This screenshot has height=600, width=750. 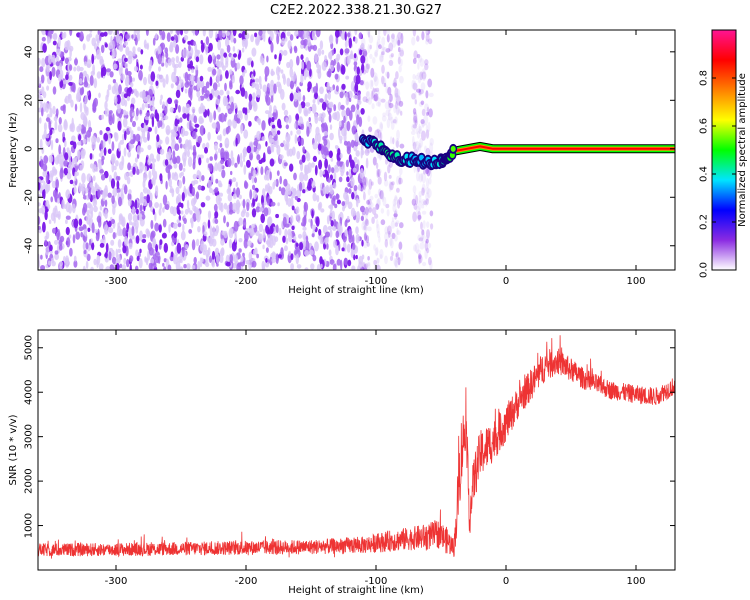 I want to click on figure-title: C2E2.2022.338.21.30.G27, so click(x=356, y=10).